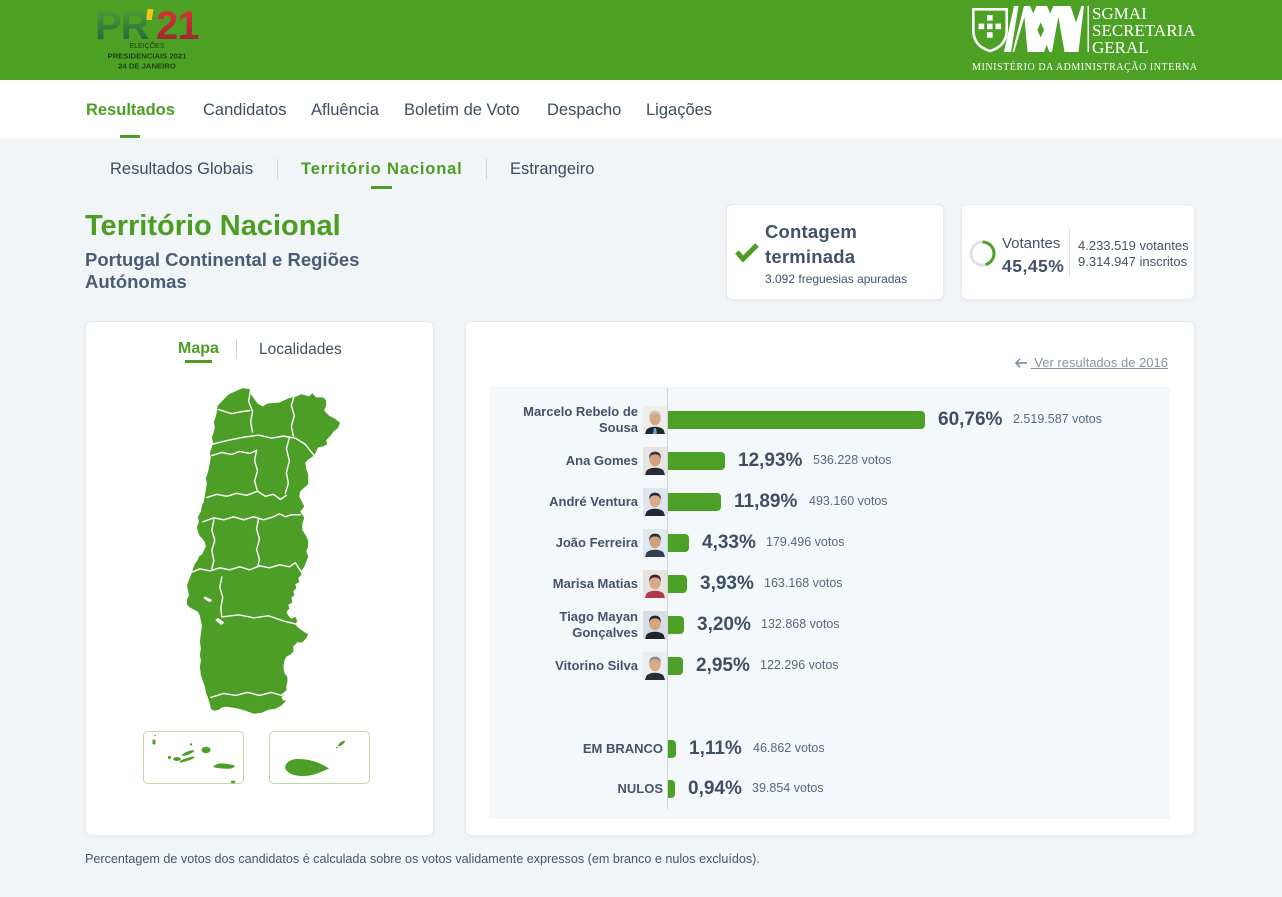 This screenshot has height=897, width=1282. I want to click on svg-text: PRESIDENCIAIS 2021, so click(147, 56).